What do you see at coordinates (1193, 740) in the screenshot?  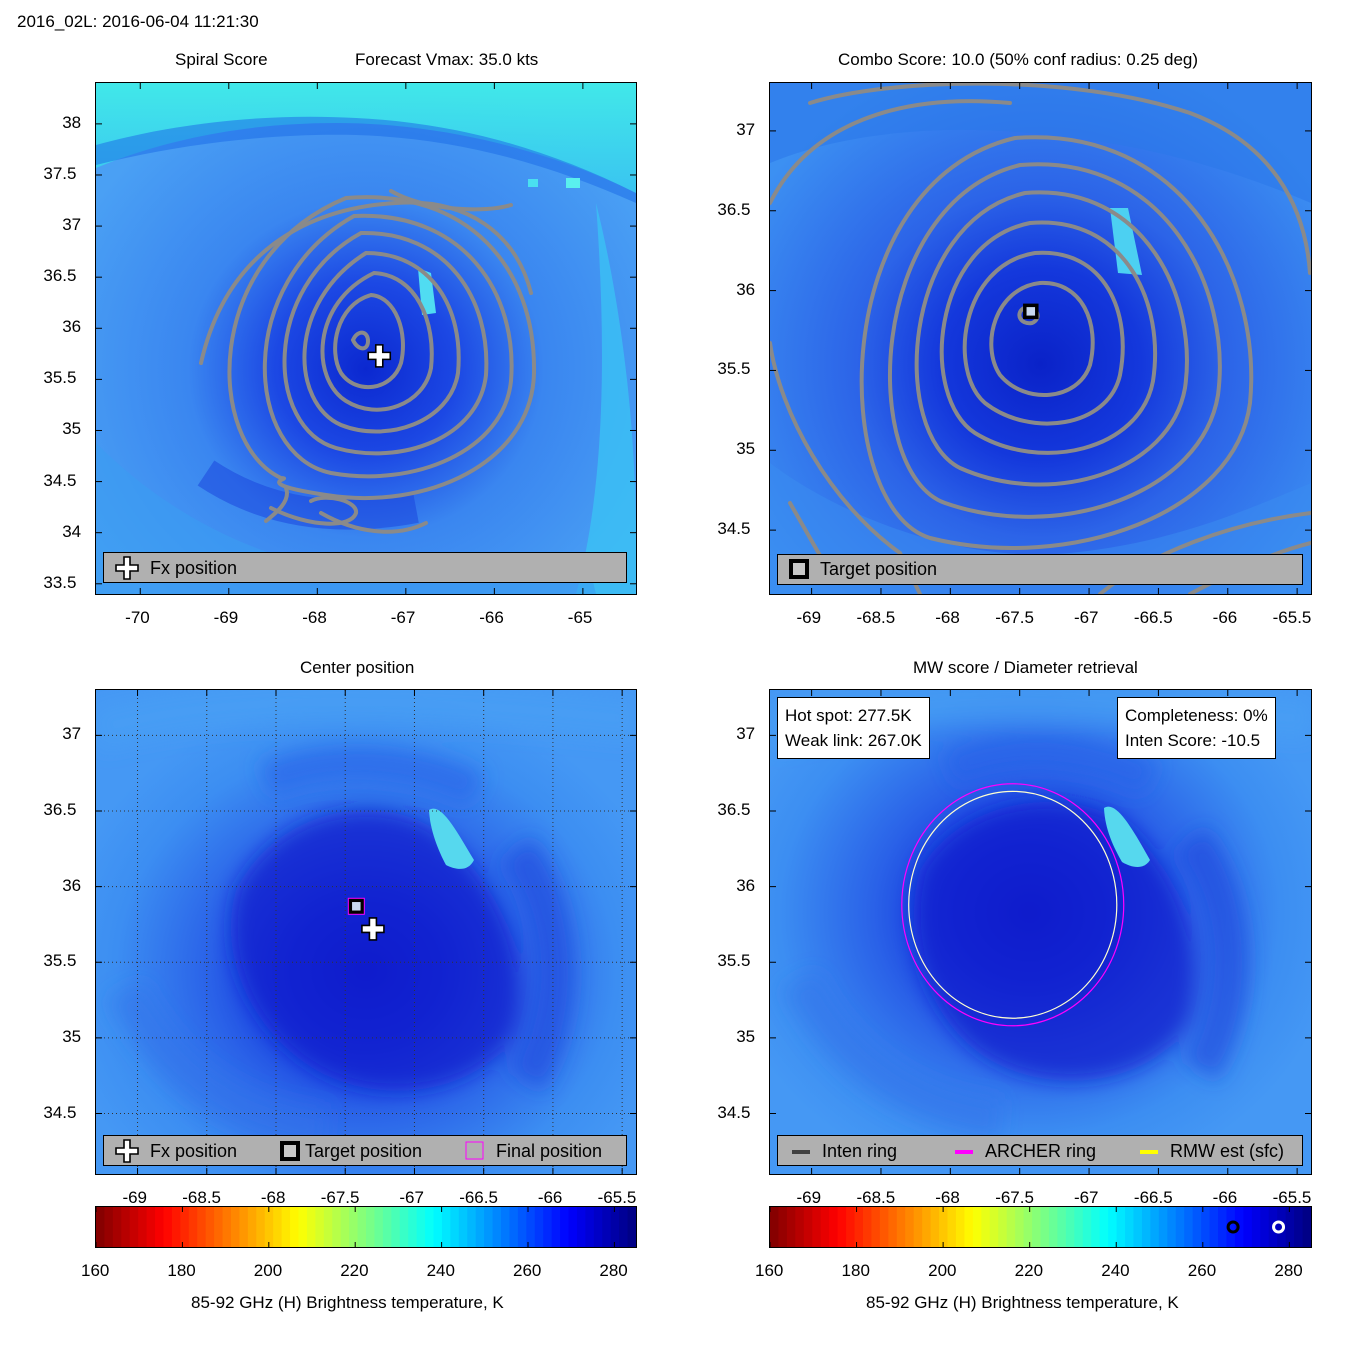 I see `inten-score-text: Inten Score: -10.5` at bounding box center [1193, 740].